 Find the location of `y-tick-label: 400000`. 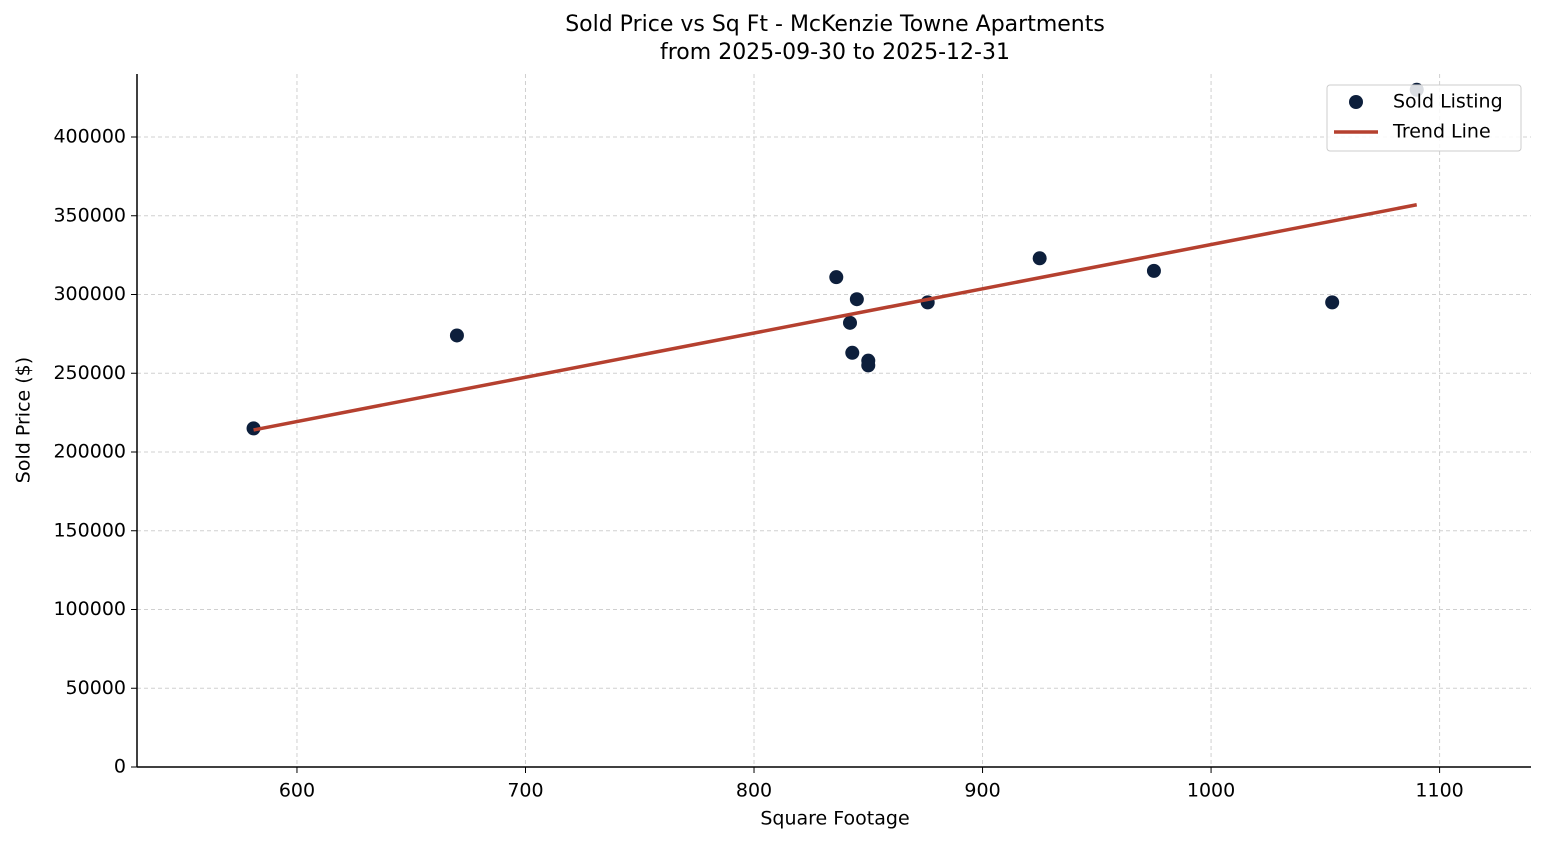

y-tick-label: 400000 is located at coordinates (89, 137).